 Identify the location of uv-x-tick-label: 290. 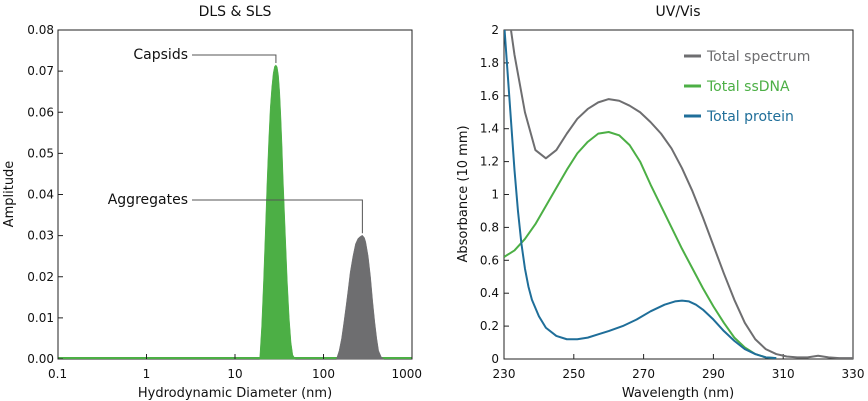
(713, 374).